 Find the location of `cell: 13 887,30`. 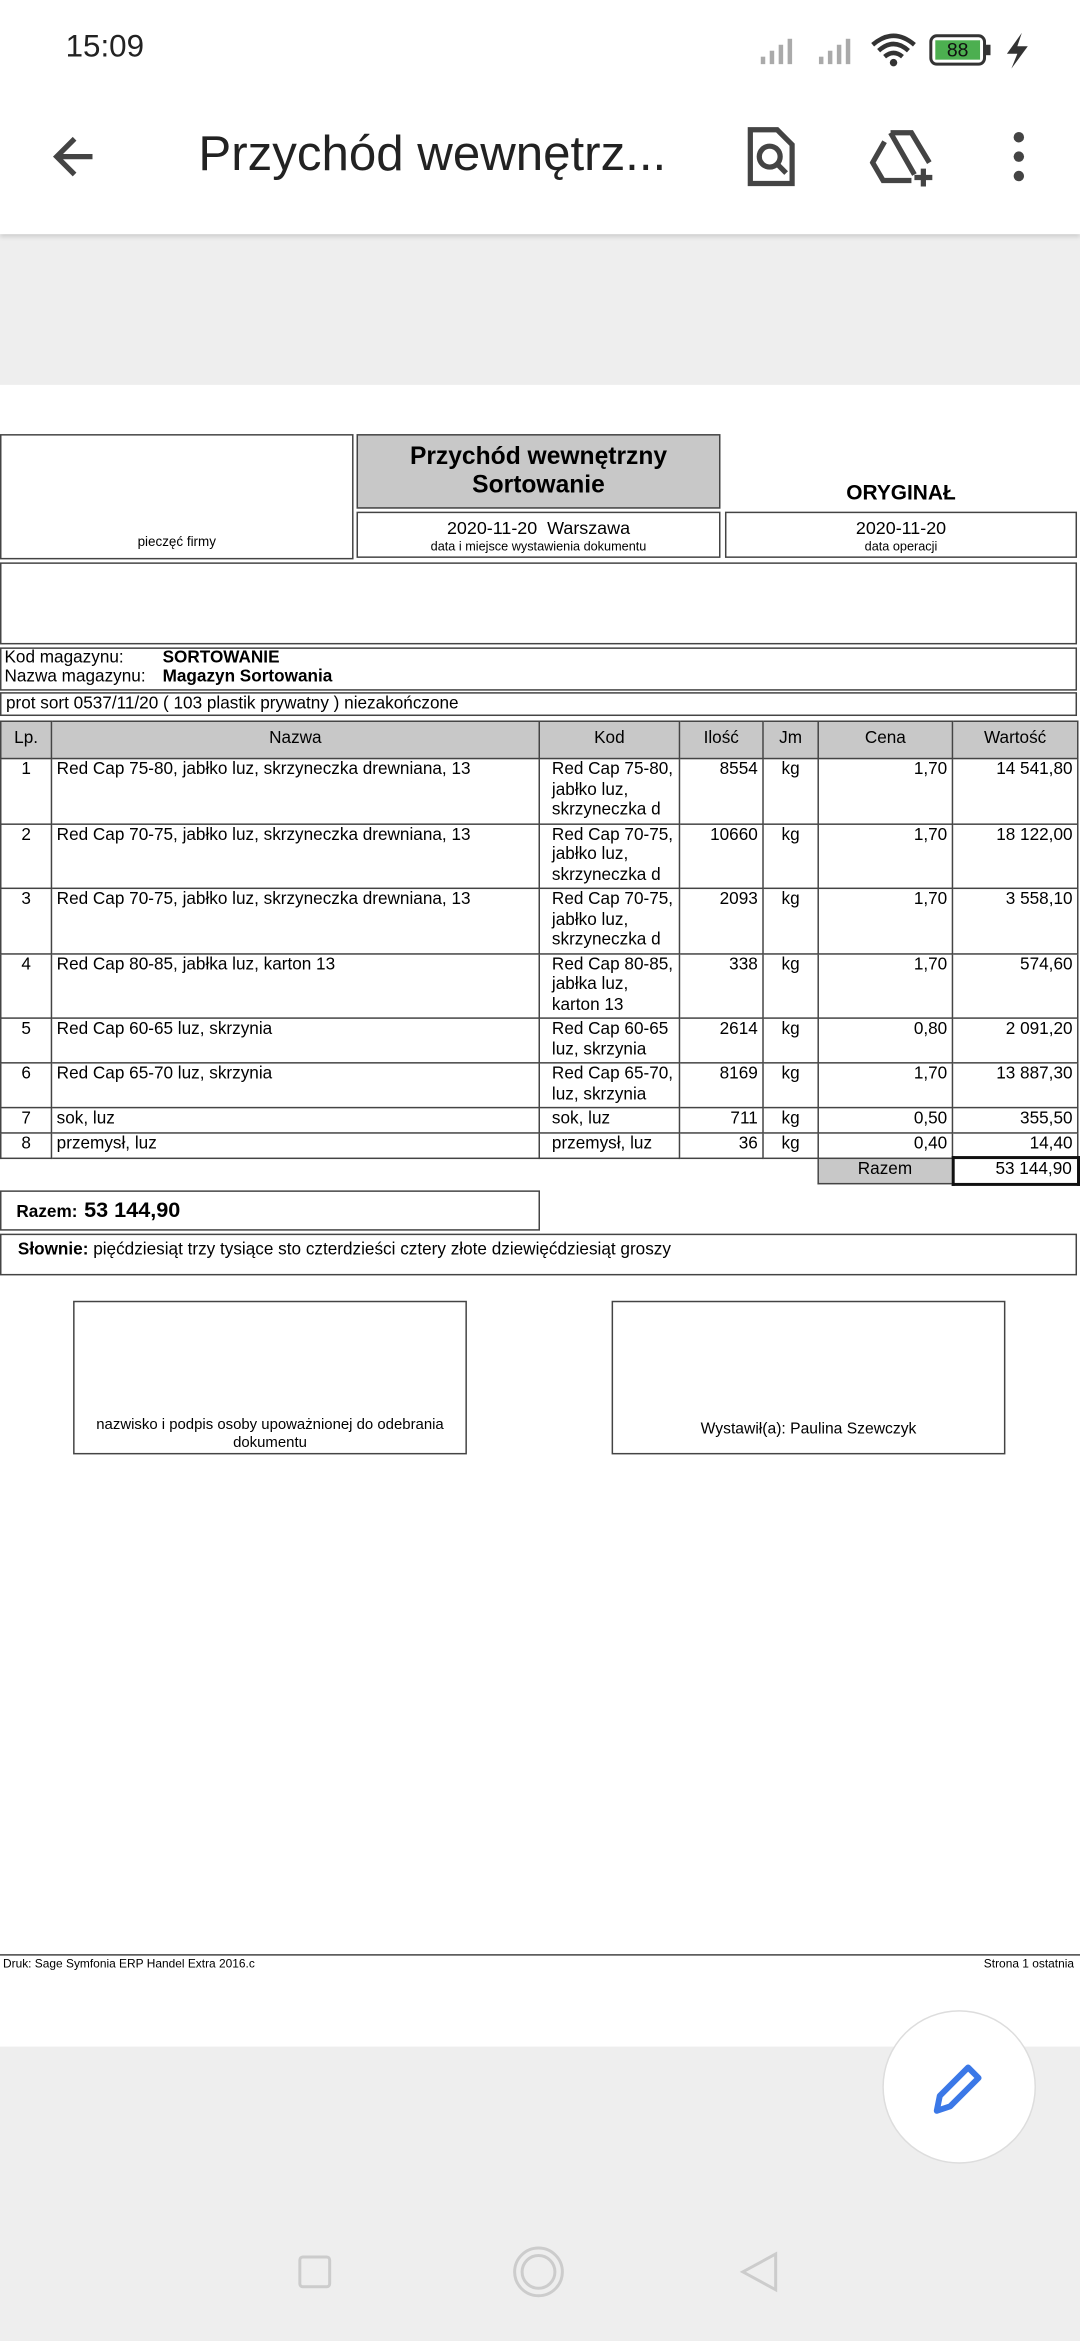

cell: 13 887,30 is located at coordinates (1015, 1085).